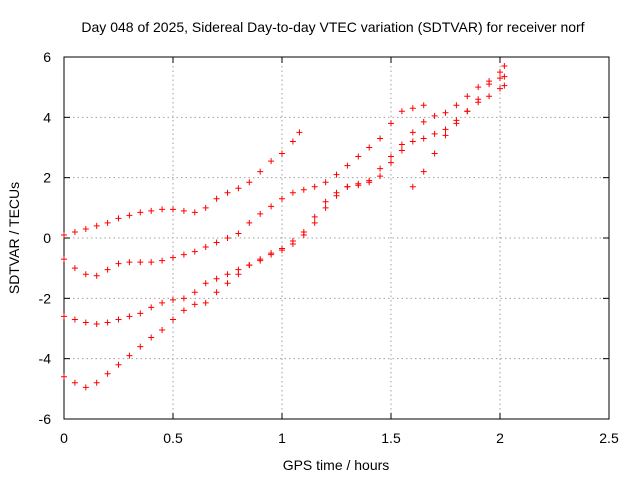  Describe the element at coordinates (64, 438) in the screenshot. I see `x-tick-label: 0` at that location.